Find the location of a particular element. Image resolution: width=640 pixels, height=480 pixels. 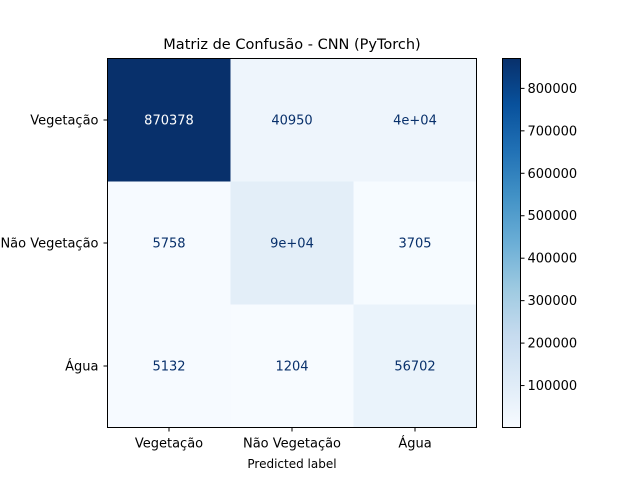

x-tick-label-1: Não Vegetação is located at coordinates (292, 444).